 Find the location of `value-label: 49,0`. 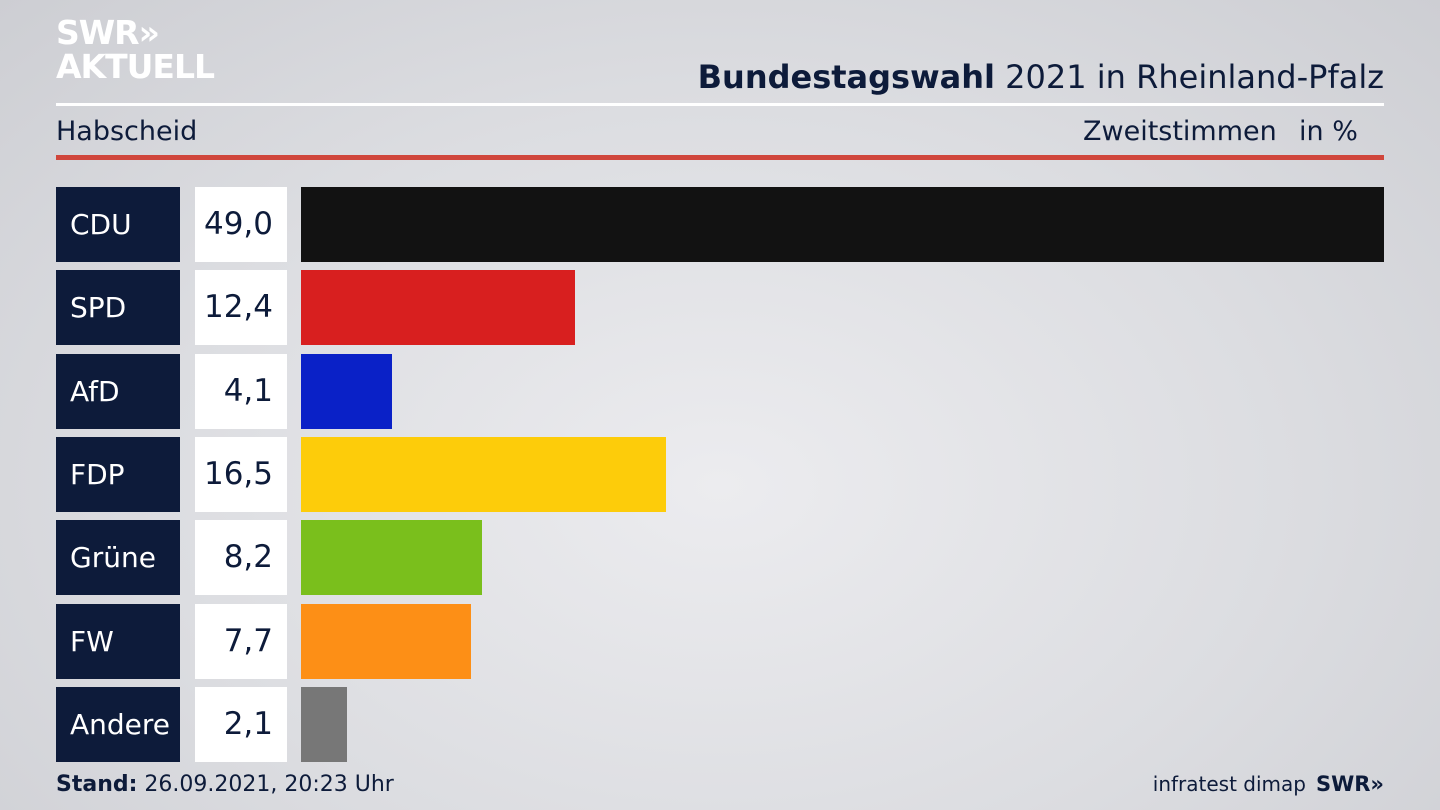

value-label: 49,0 is located at coordinates (241, 224).